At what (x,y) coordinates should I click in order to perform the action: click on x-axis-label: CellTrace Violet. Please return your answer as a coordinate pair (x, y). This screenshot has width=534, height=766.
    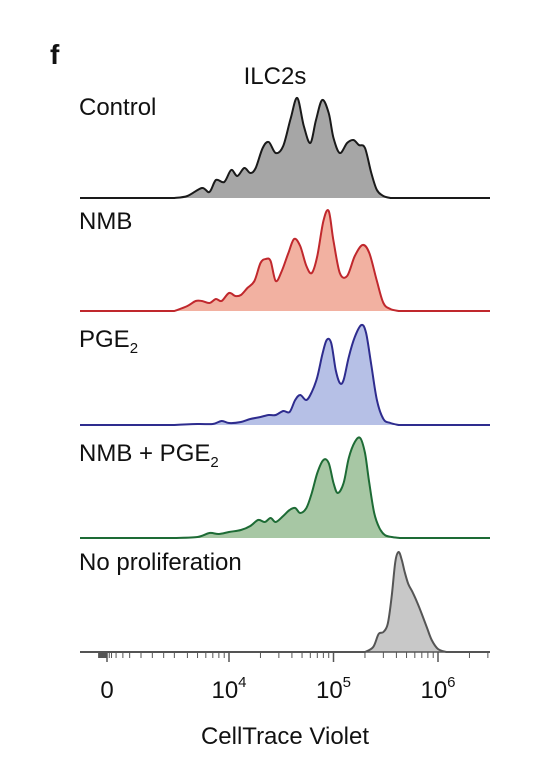
    Looking at the image, I should click on (285, 736).